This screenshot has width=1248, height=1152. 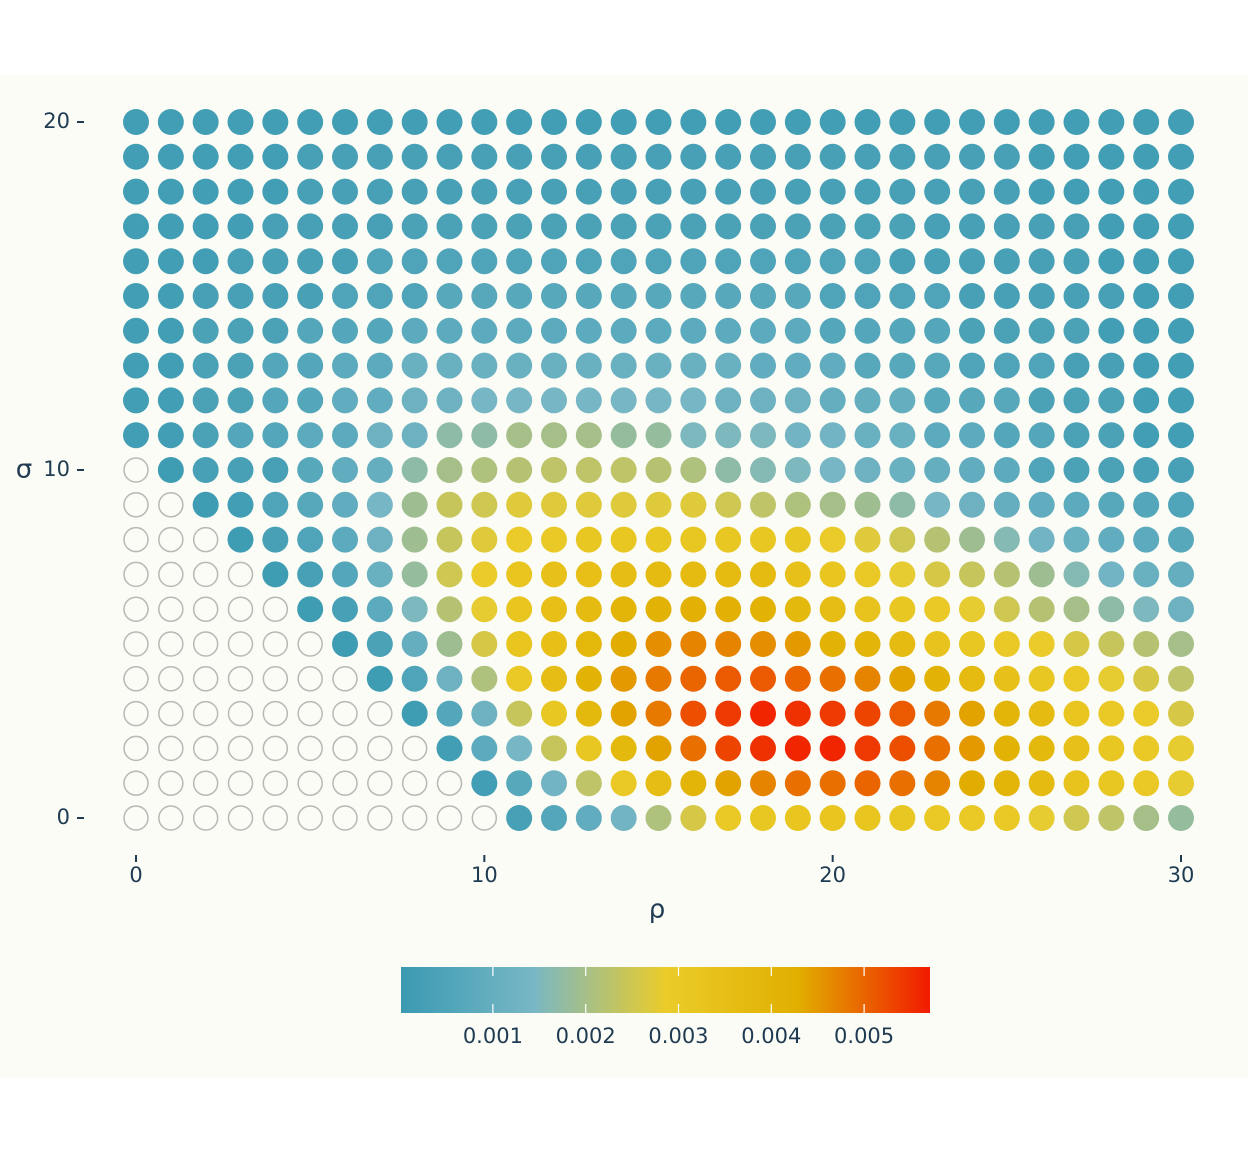 What do you see at coordinates (864, 1036) in the screenshot?
I see `colorbar-tick-label: 0.005` at bounding box center [864, 1036].